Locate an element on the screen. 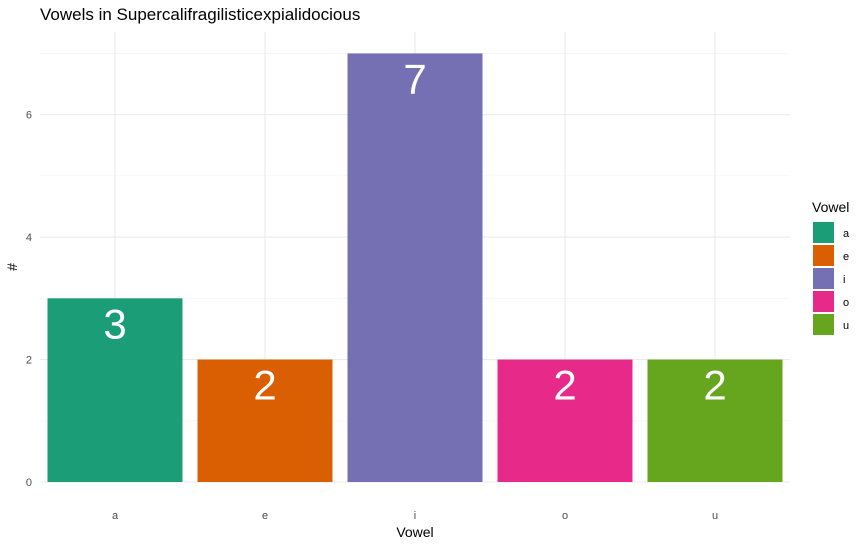 The height and width of the screenshot is (548, 865). legend-key-i is located at coordinates (823, 278).